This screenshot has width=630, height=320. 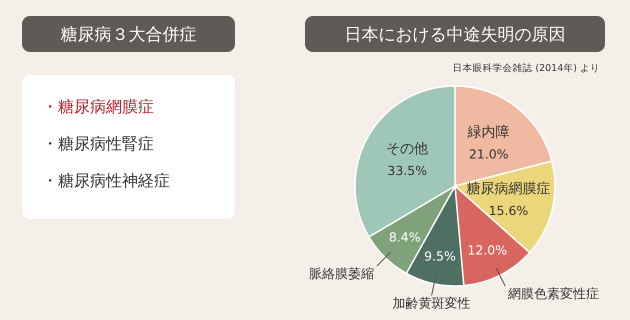 I want to click on data-label: 21.0%, so click(x=488, y=154).